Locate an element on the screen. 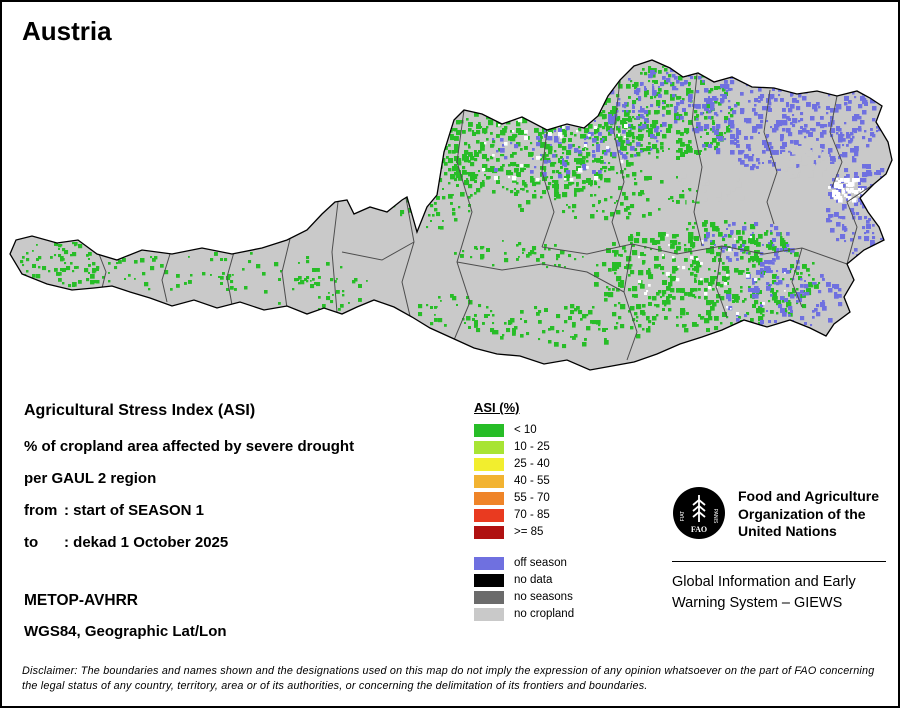  legend-row: < 10 is located at coordinates (524, 430).